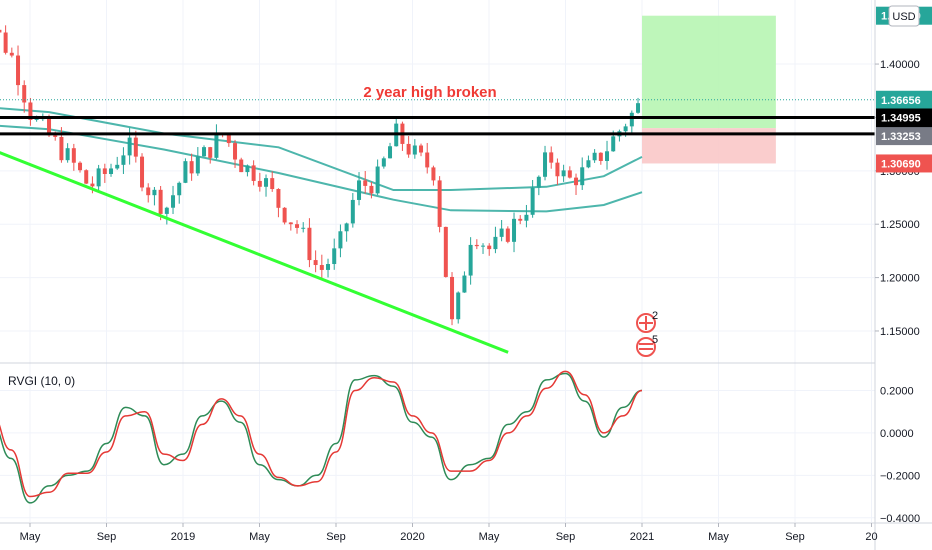 Image resolution: width=932 pixels, height=550 pixels. I want to click on x-tick-label: 2021, so click(642, 537).